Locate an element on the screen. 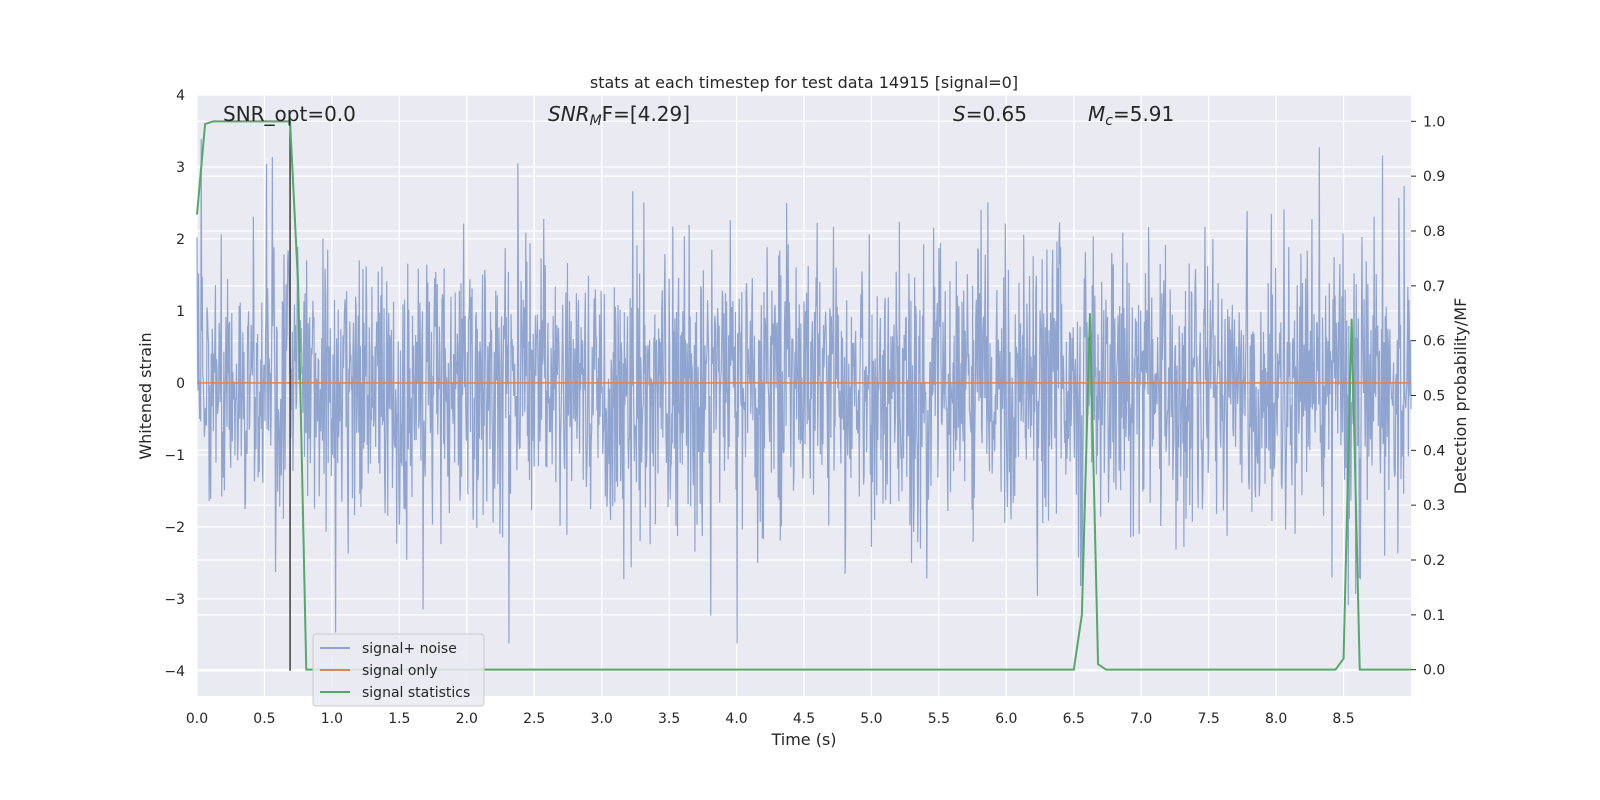  legend-box is located at coordinates (398, 670).